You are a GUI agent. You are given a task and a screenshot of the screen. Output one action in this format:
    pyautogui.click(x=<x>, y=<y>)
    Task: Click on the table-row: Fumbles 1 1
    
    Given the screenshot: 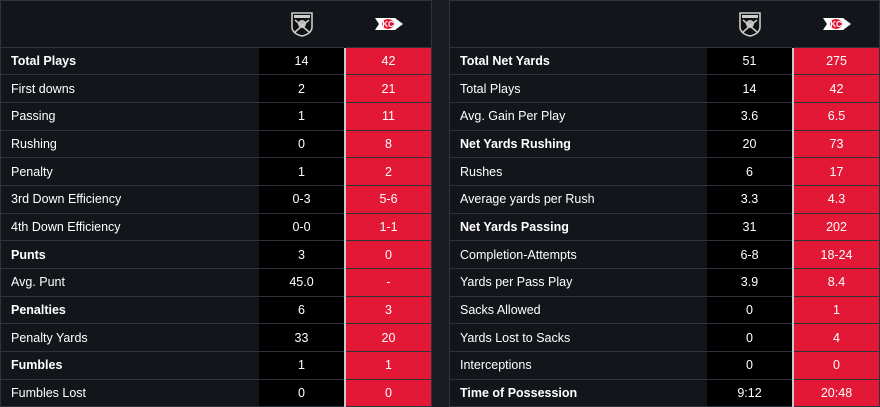 What is the action you would take?
    pyautogui.click(x=216, y=365)
    